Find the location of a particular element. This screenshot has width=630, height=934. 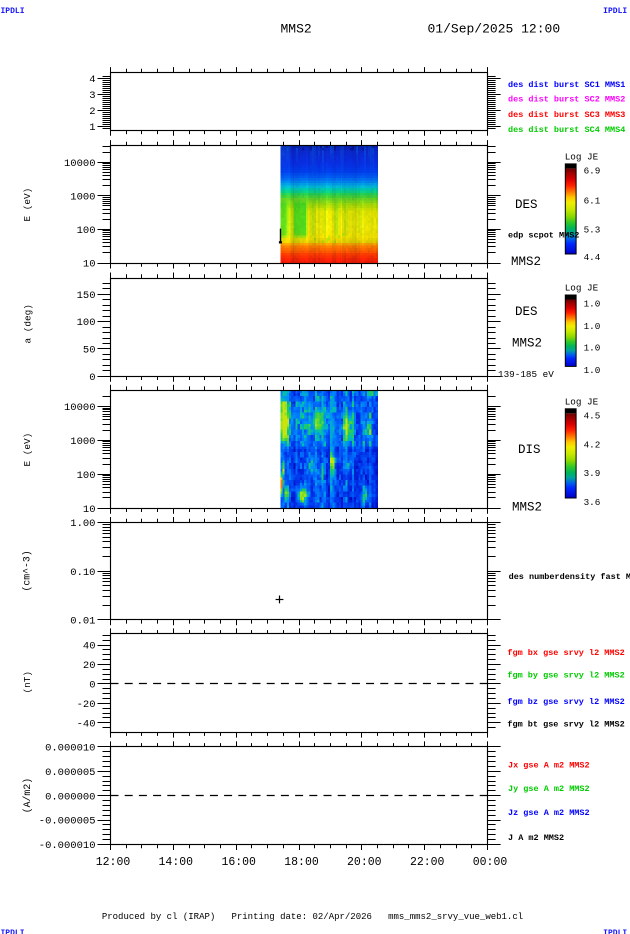

svg-text: 00:00 is located at coordinates (490, 862).